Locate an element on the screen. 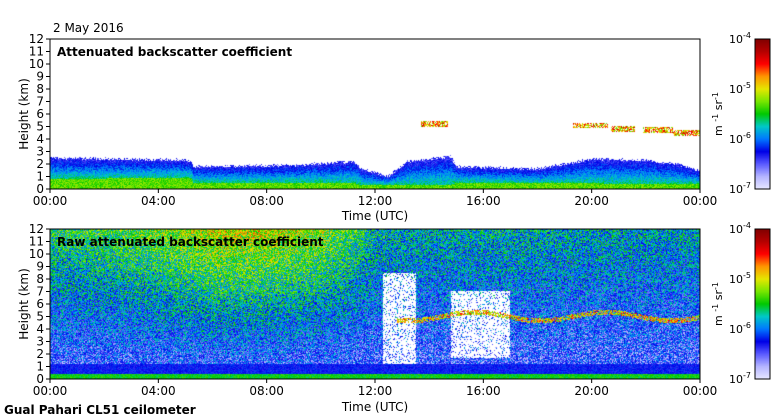 Image resolution: width=780 pixels, height=420 pixels. colorbar-top: 10⁻⁴ 10⁻⁵ 10⁻⁶ 10⁻⁷ m -1 sr-1 is located at coordinates (741, 113).